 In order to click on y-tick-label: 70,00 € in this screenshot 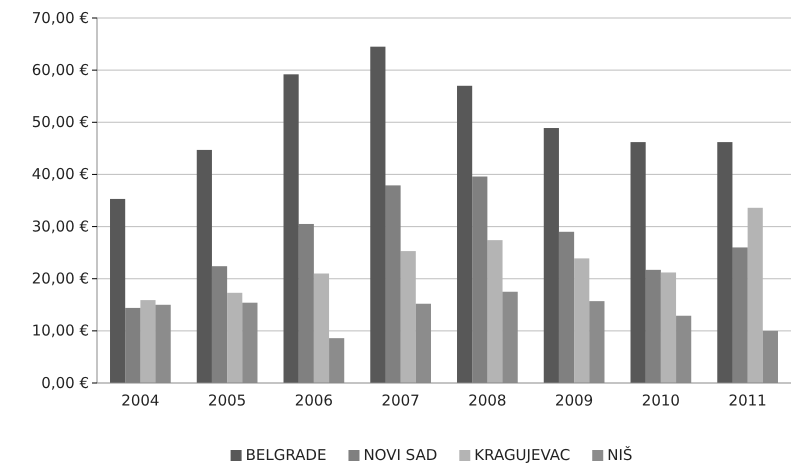, I will do `click(60, 17)`.